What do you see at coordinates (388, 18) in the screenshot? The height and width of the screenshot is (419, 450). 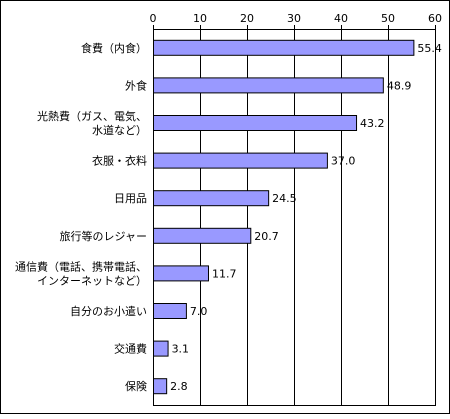 I see `x-tick-label: 50` at bounding box center [388, 18].